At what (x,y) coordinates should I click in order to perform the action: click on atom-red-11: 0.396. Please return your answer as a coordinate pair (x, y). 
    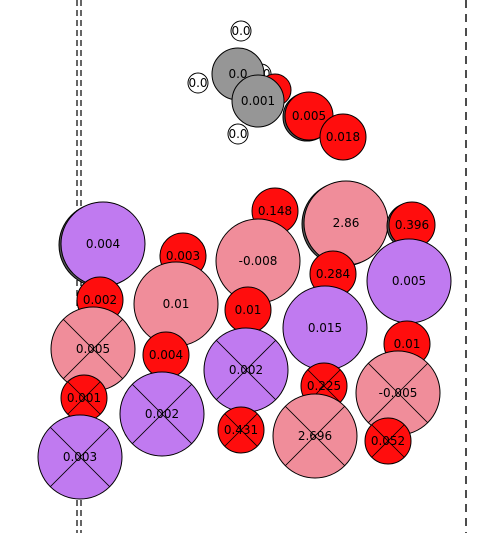
    Looking at the image, I should click on (411, 225).